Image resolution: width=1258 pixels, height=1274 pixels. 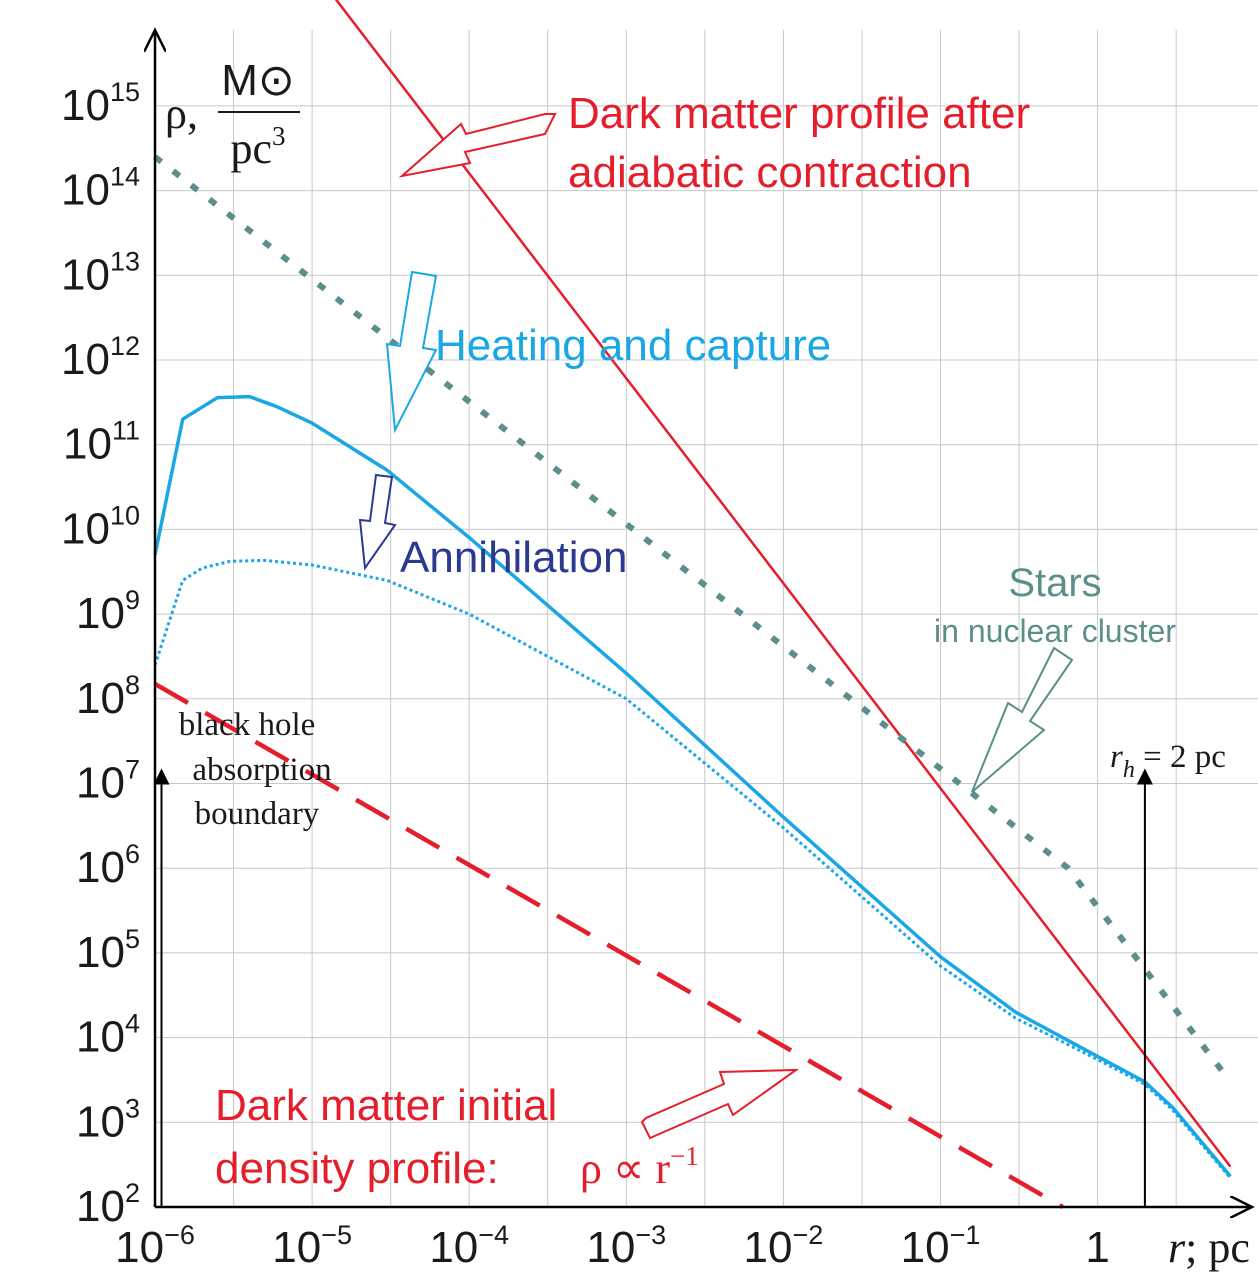 What do you see at coordinates (1209, 1247) in the screenshot?
I see `x-axis-label: r; pc` at bounding box center [1209, 1247].